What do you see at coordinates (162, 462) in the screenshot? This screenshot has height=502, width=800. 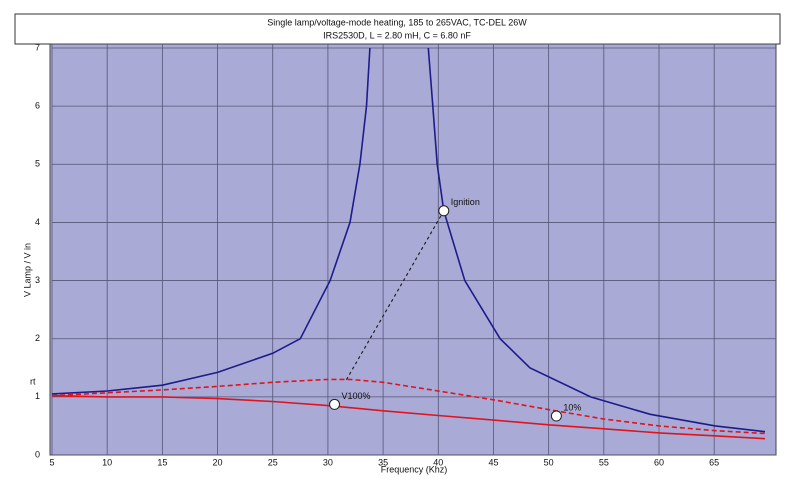 I see `x-tick-label: 15` at bounding box center [162, 462].